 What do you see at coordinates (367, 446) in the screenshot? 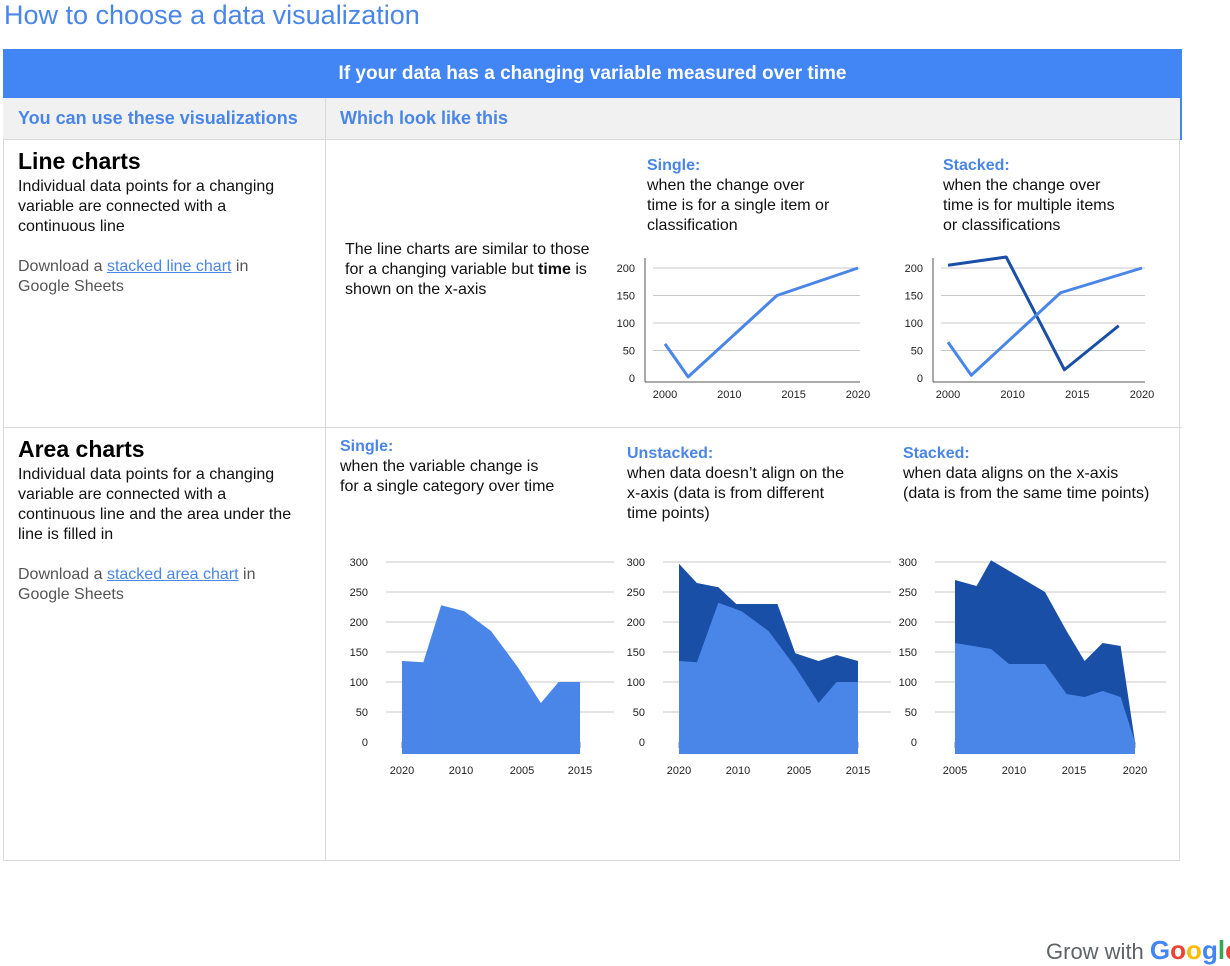
I see `area-single-label: Single:` at bounding box center [367, 446].